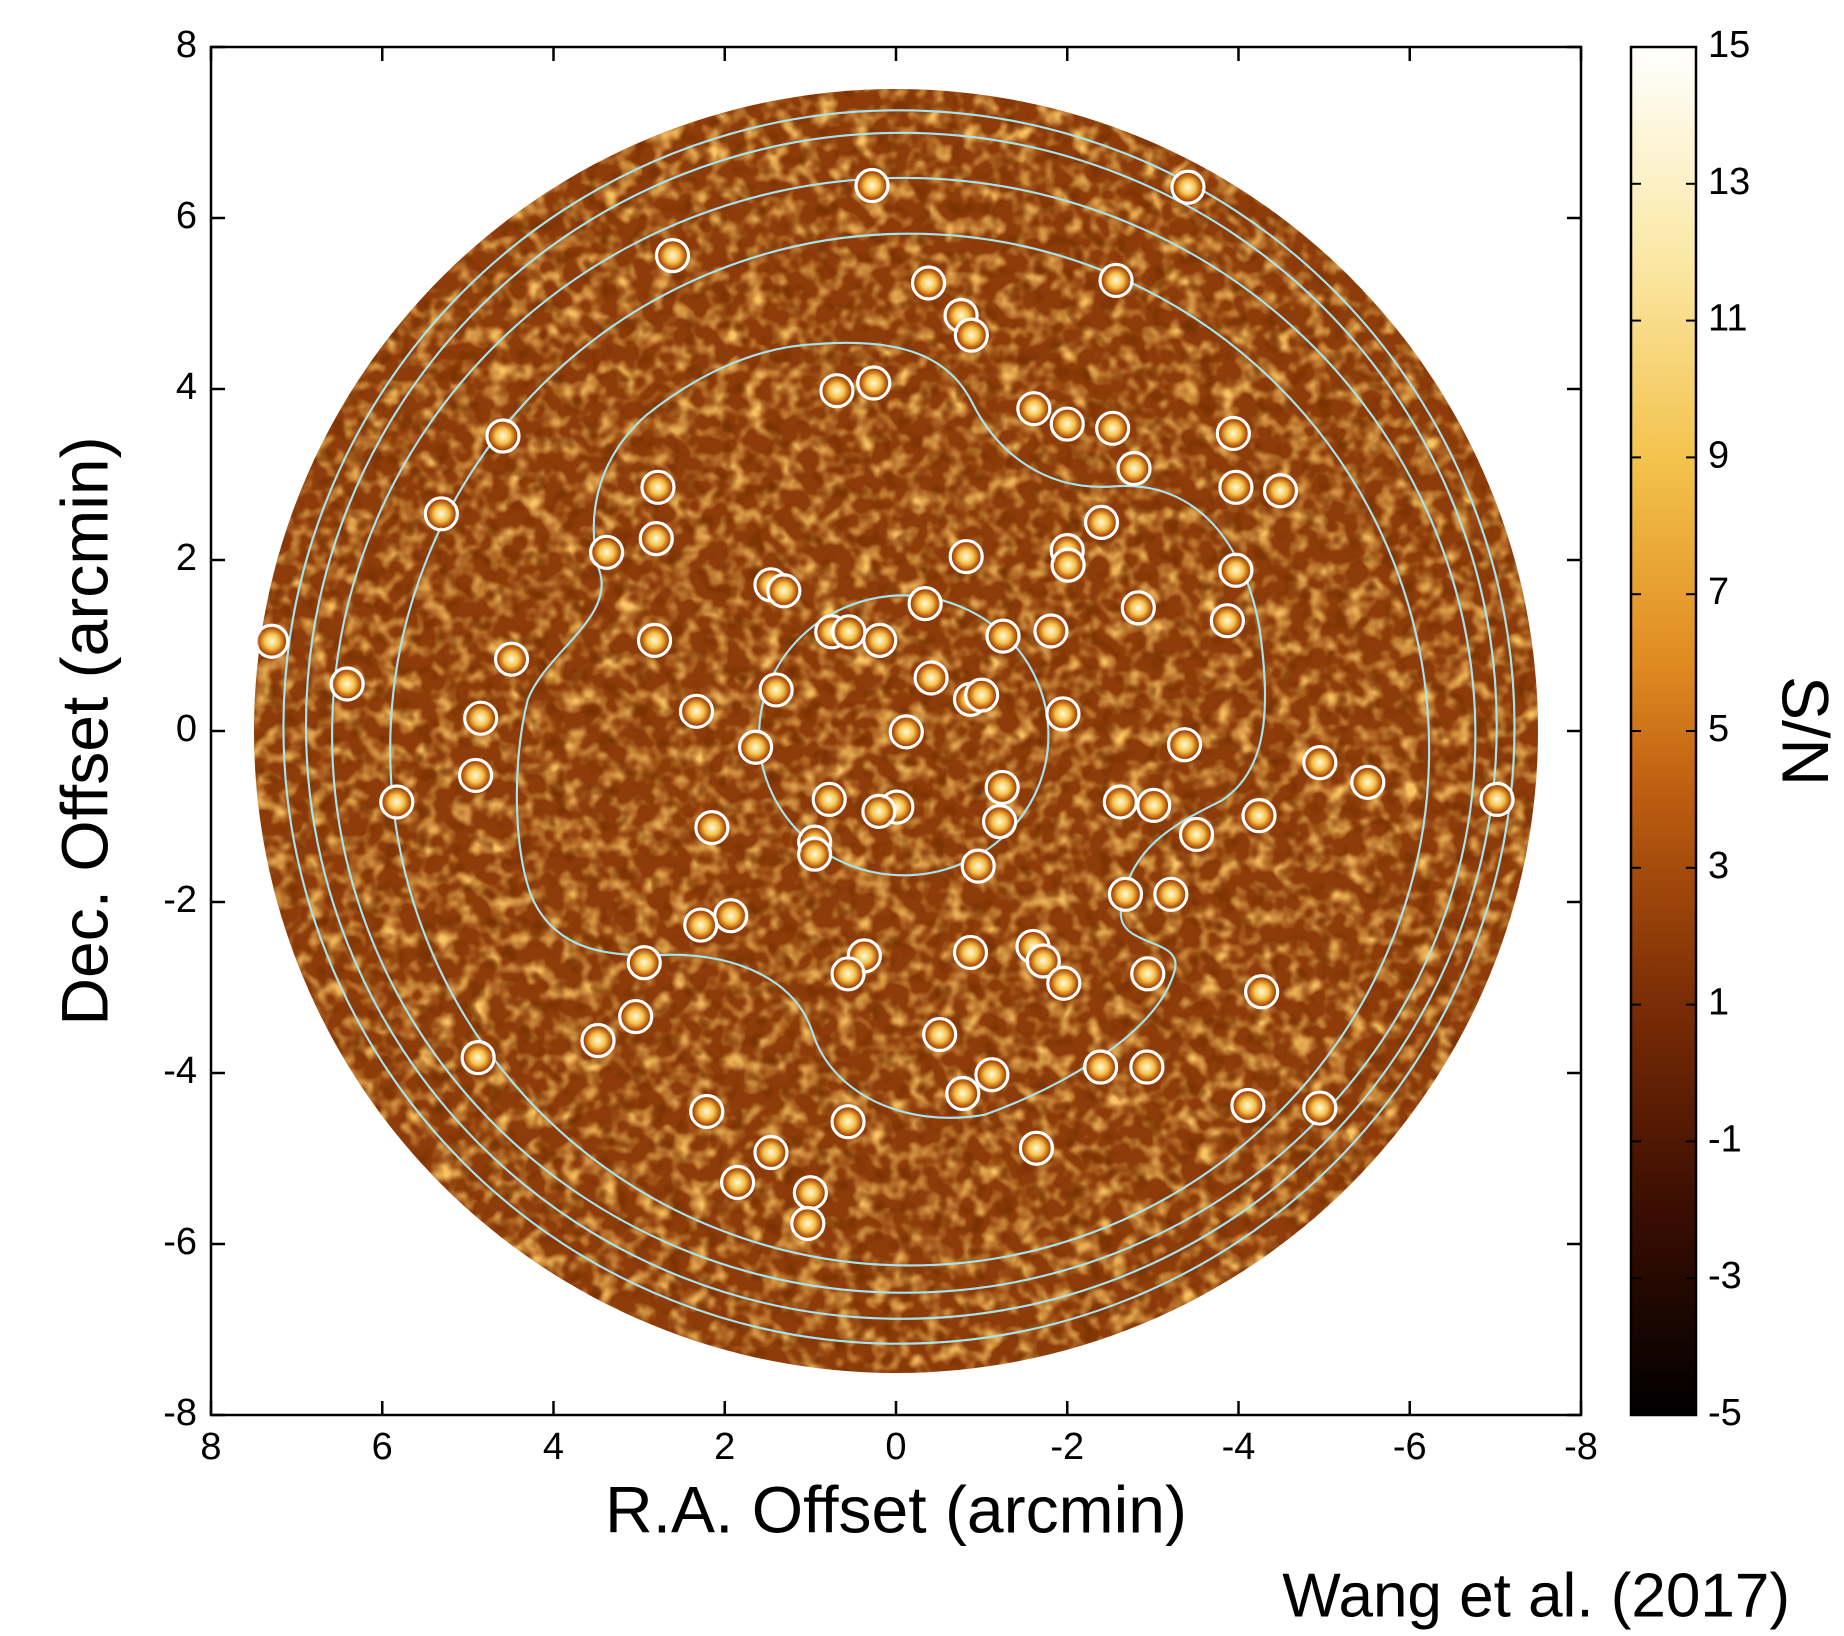 The height and width of the screenshot is (1636, 1844). What do you see at coordinates (1806, 731) in the screenshot?
I see `colorbar-label: S/N` at bounding box center [1806, 731].